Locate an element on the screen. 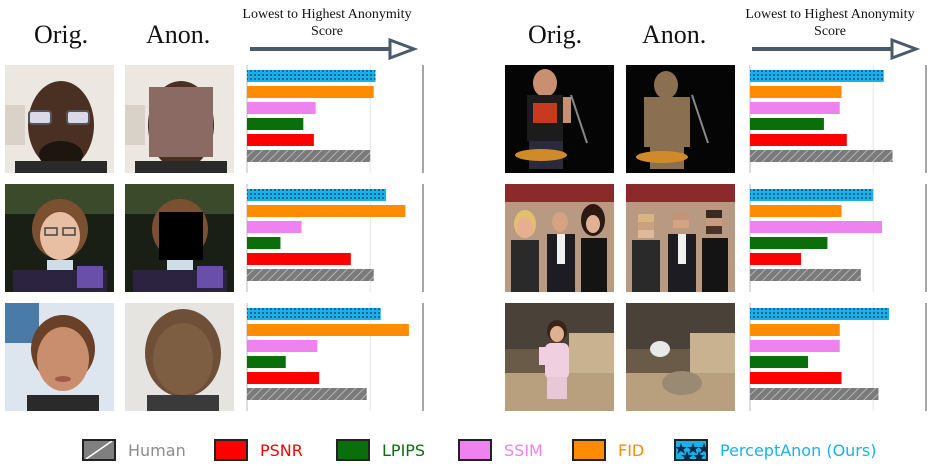 The height and width of the screenshot is (466, 938). ranking-chart-row1-left is located at coordinates (335, 119).